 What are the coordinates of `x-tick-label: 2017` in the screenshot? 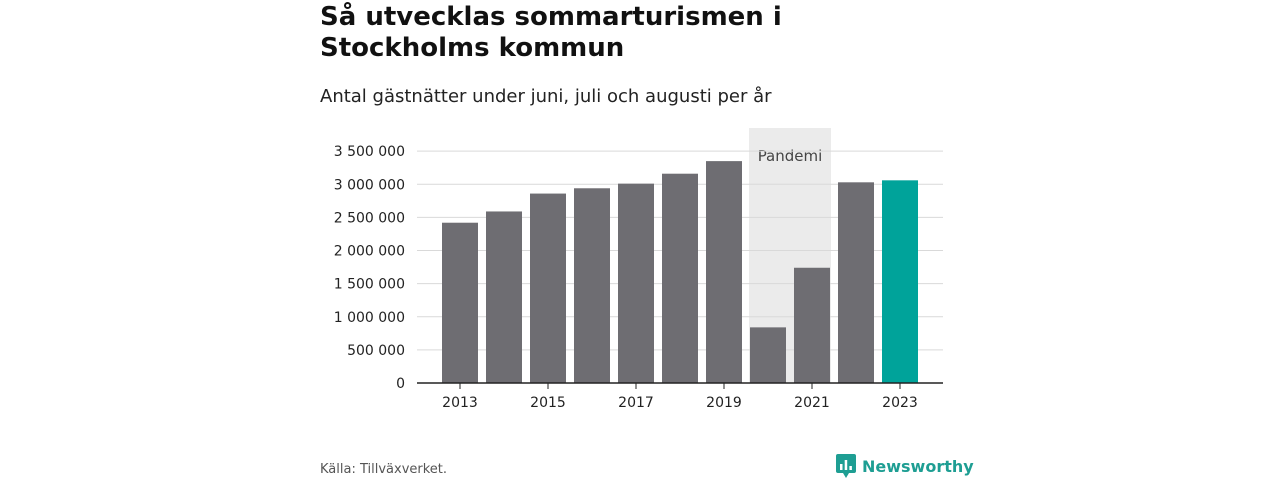 It's located at (636, 403).